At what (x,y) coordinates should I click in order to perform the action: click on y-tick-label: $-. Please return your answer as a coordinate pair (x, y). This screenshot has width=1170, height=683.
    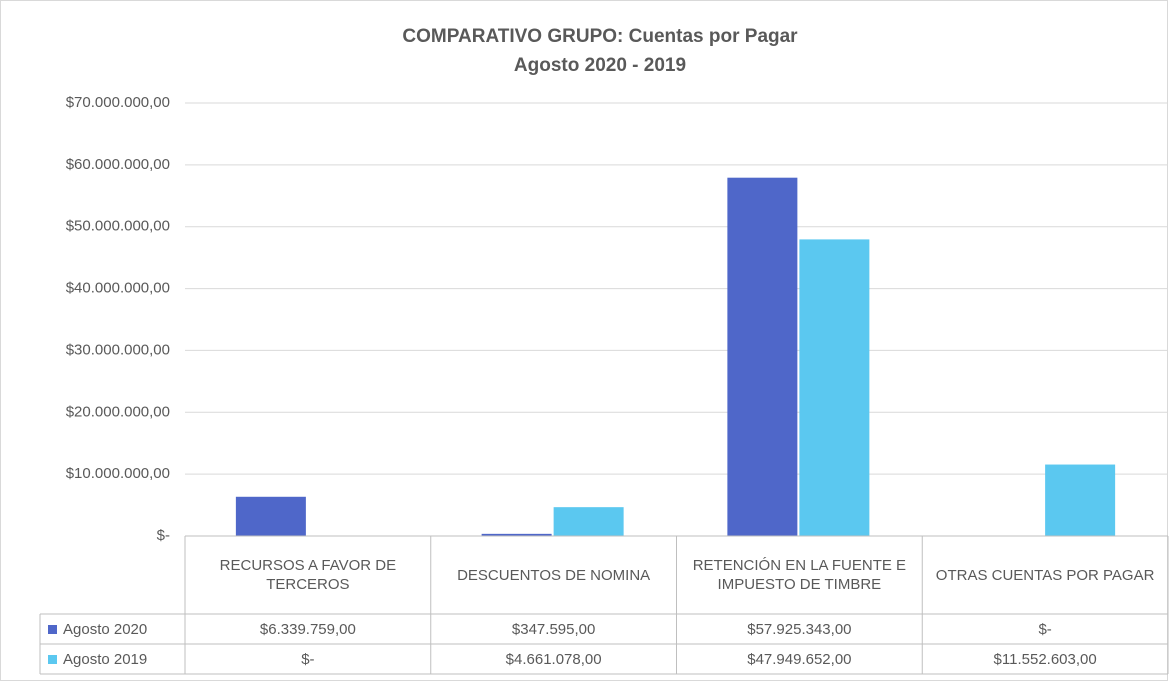
    Looking at the image, I should click on (163, 535).